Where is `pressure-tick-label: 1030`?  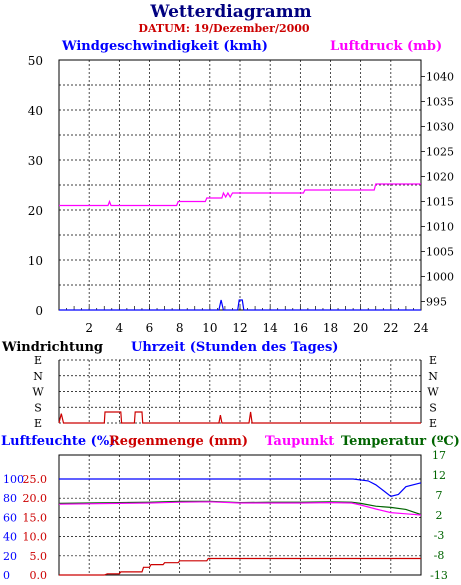
pressure-tick-label: 1030 is located at coordinates (440, 127).